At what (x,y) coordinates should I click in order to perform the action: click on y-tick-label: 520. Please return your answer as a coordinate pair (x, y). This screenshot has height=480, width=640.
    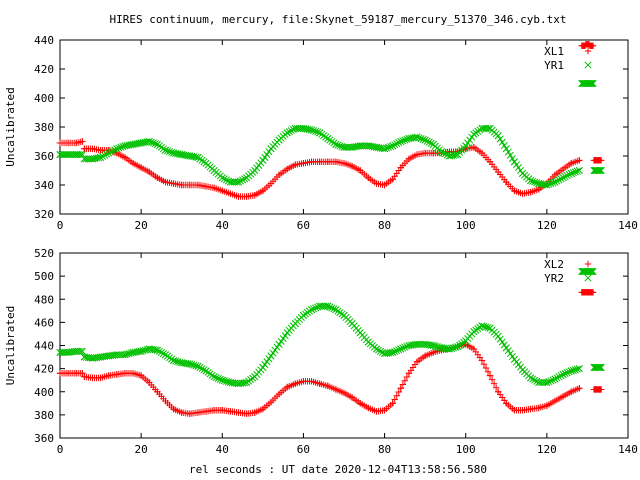
    Looking at the image, I should click on (44, 253).